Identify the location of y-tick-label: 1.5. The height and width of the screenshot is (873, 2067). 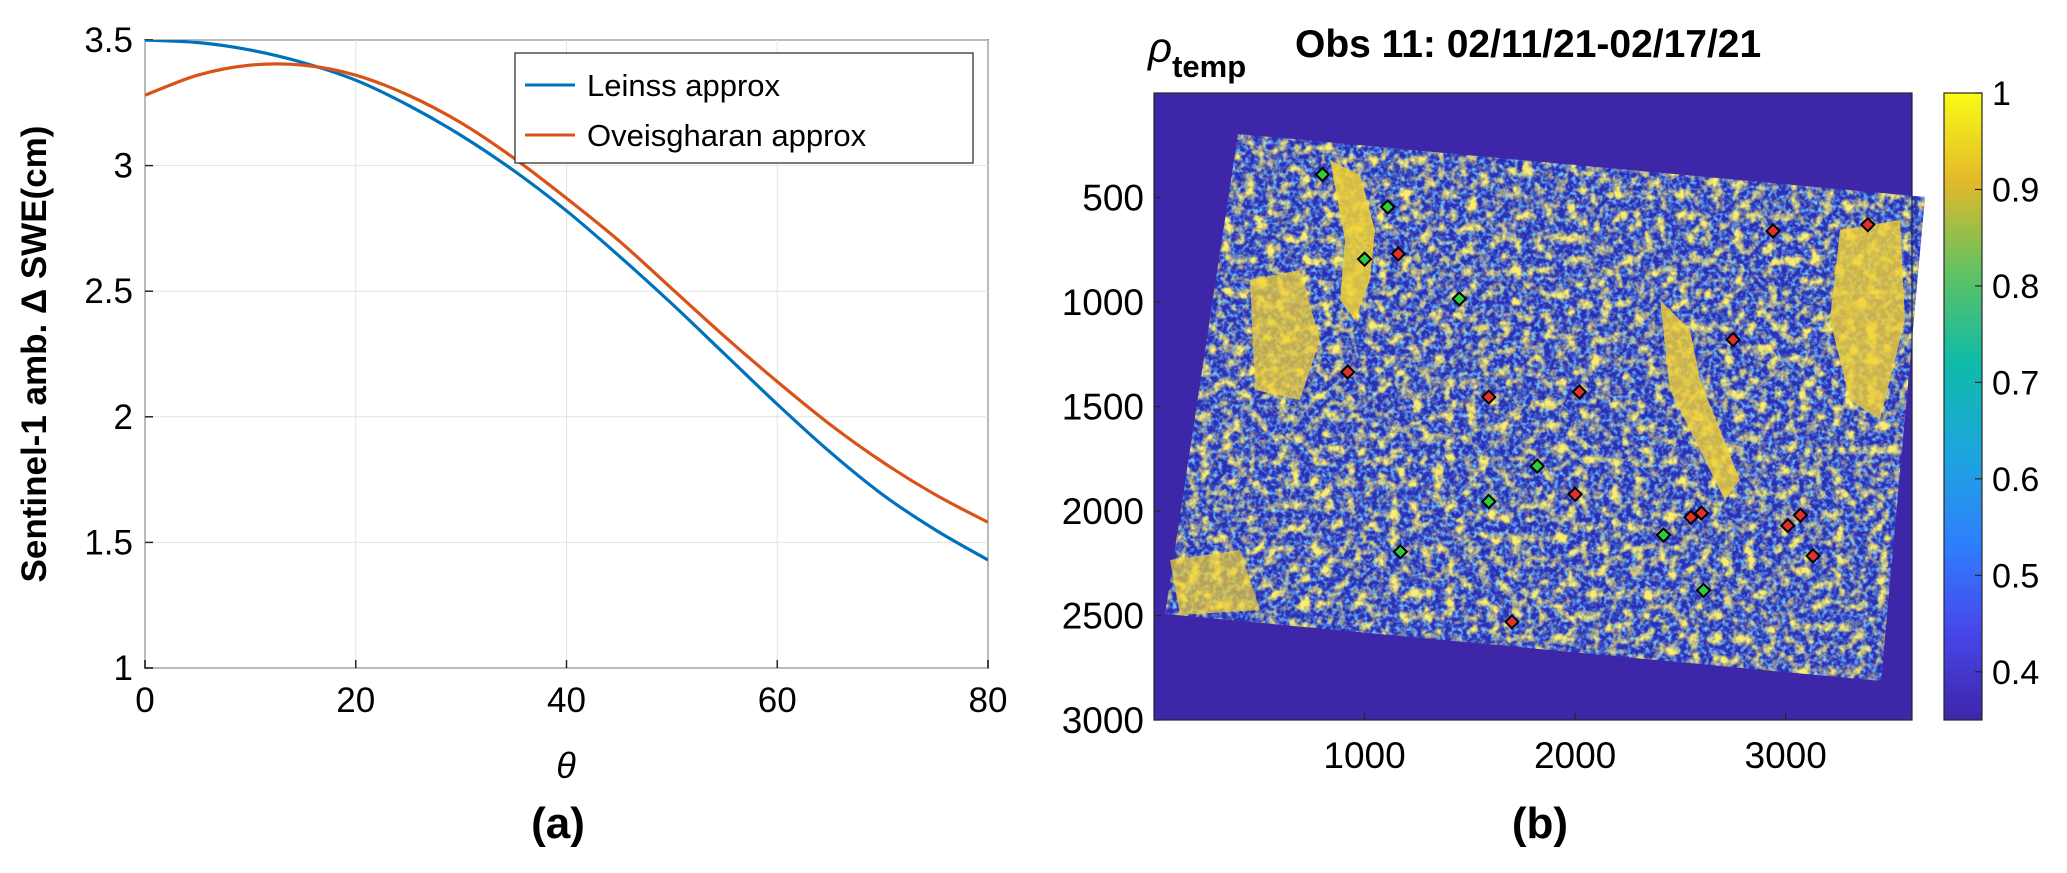
(108, 542).